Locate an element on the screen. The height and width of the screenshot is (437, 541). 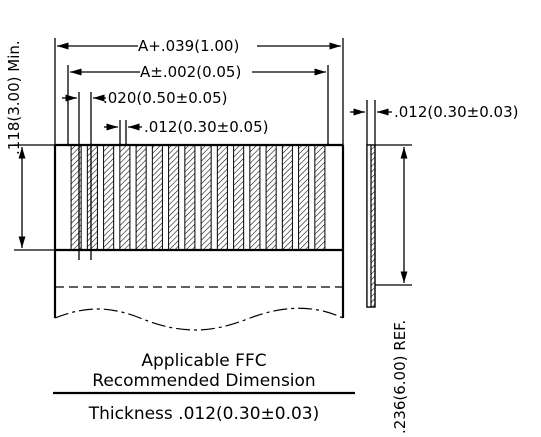
dim-contact-span-label: A±.002(0.05) is located at coordinates (190, 72).